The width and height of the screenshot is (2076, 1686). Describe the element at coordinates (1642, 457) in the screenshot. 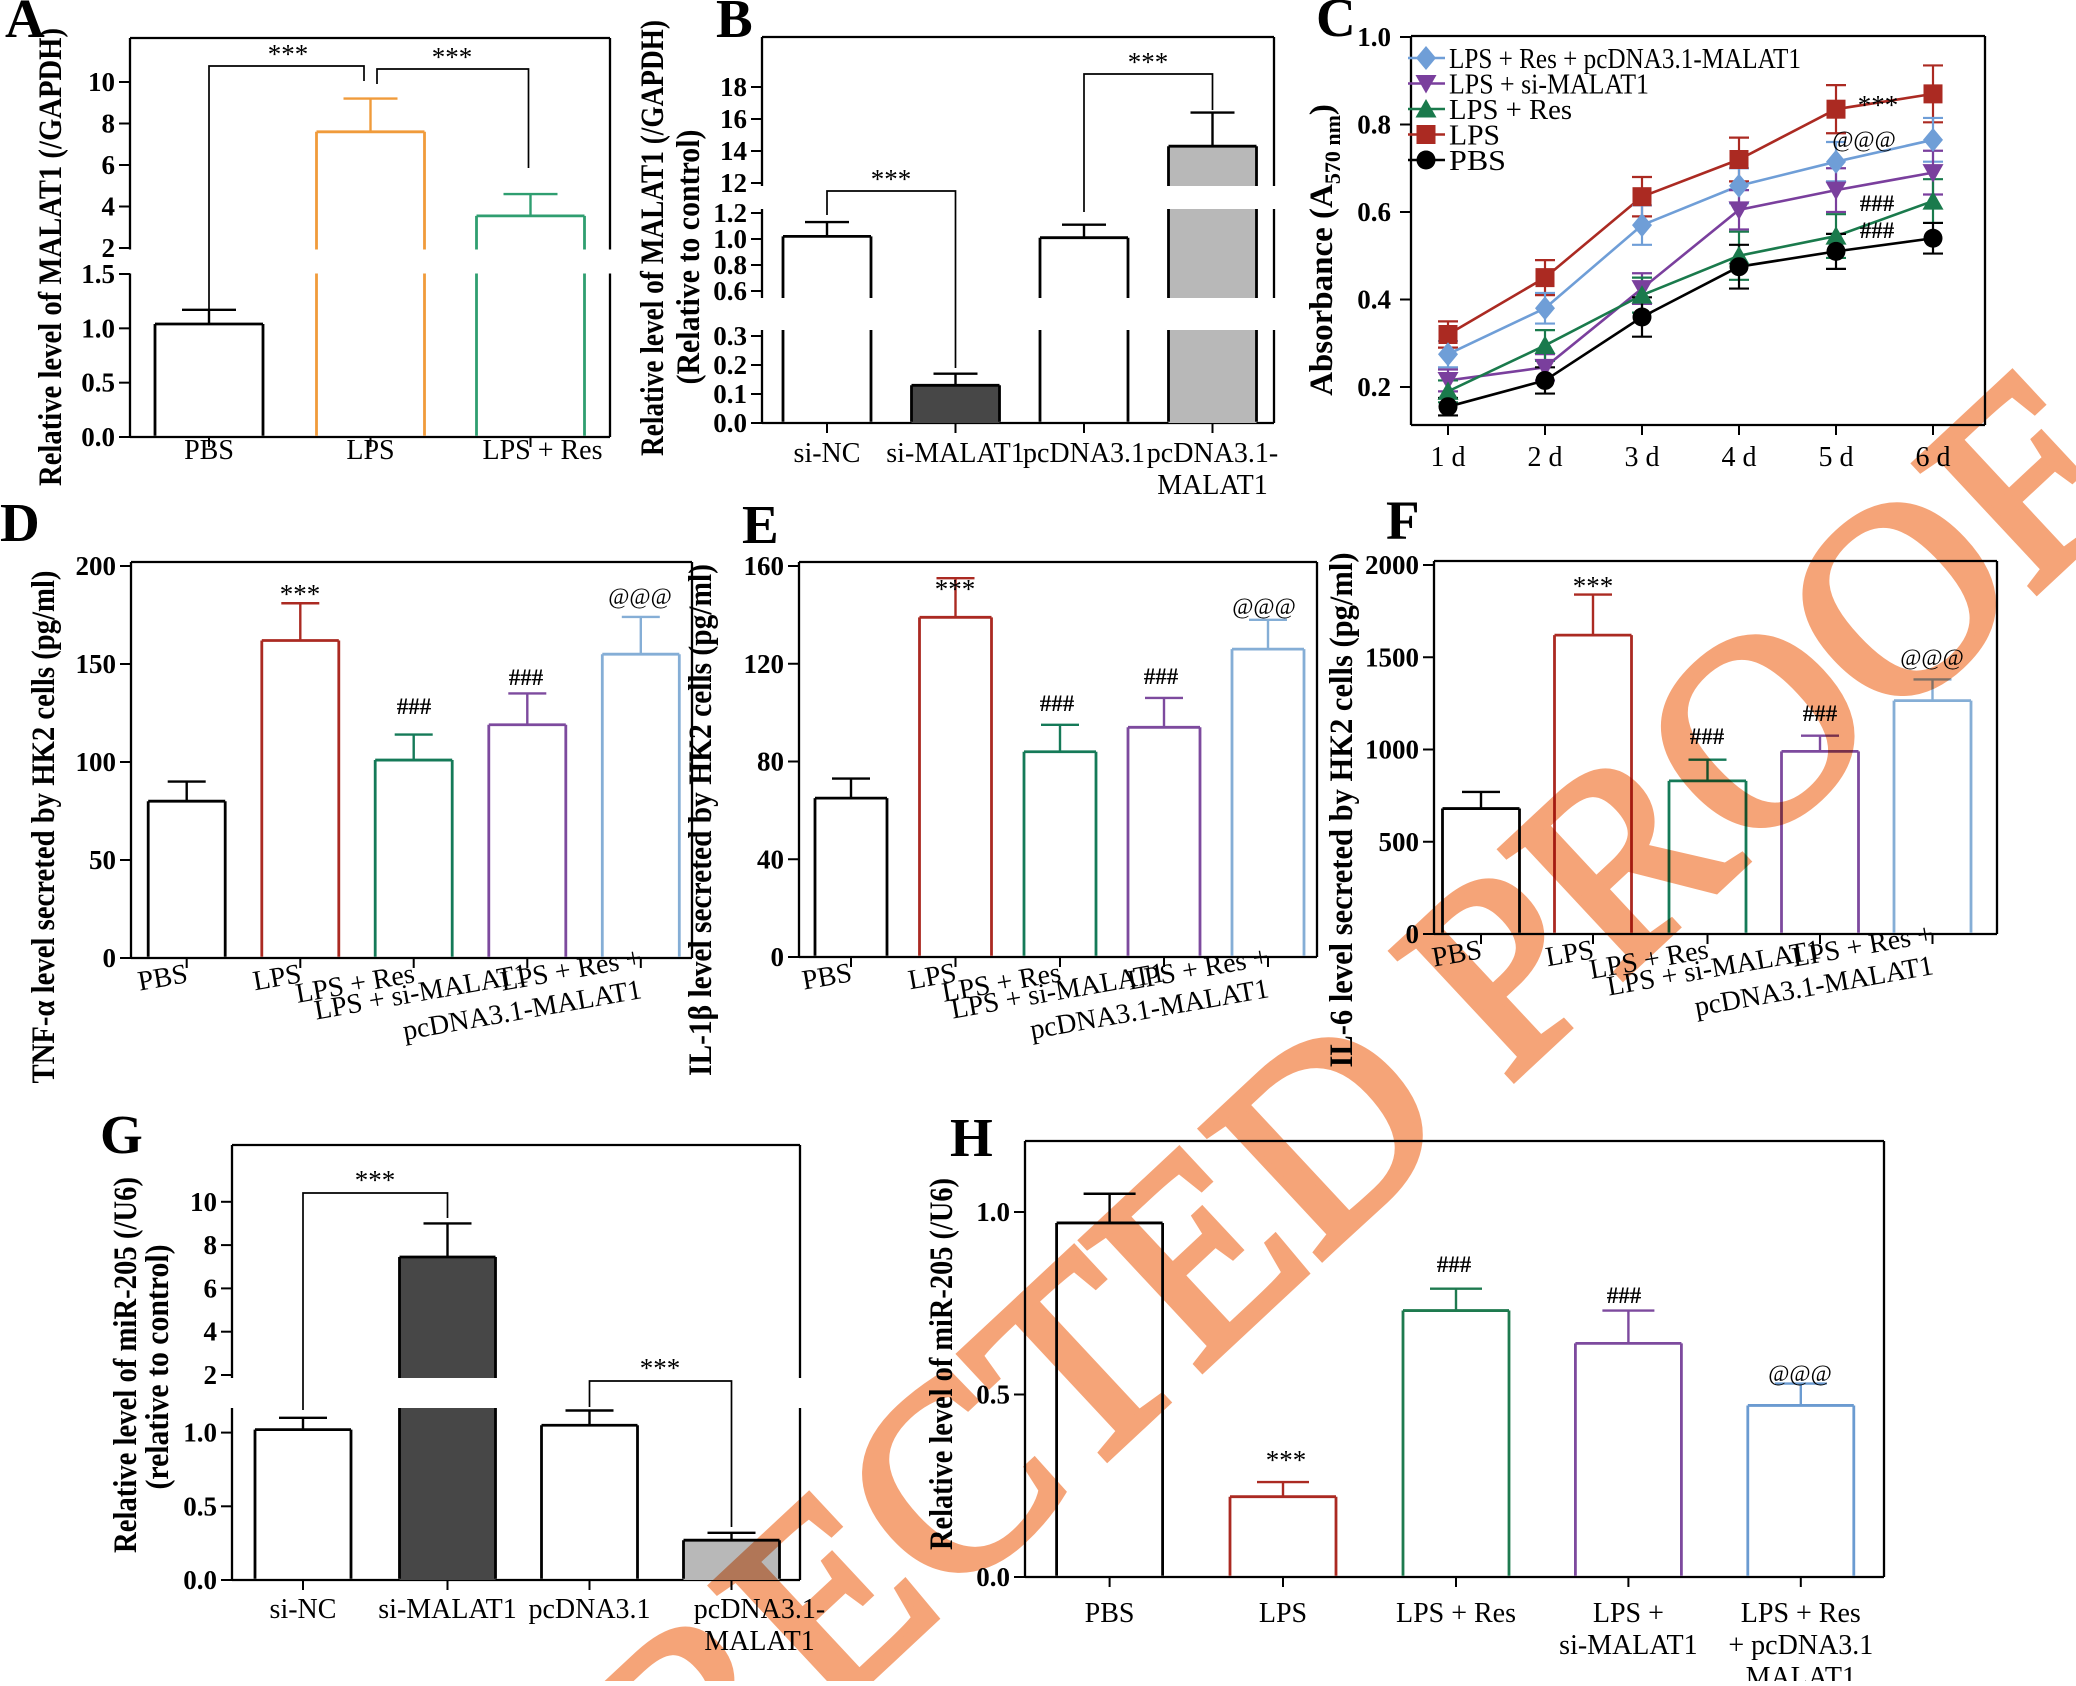

I see `svg-text: 3 d` at that location.